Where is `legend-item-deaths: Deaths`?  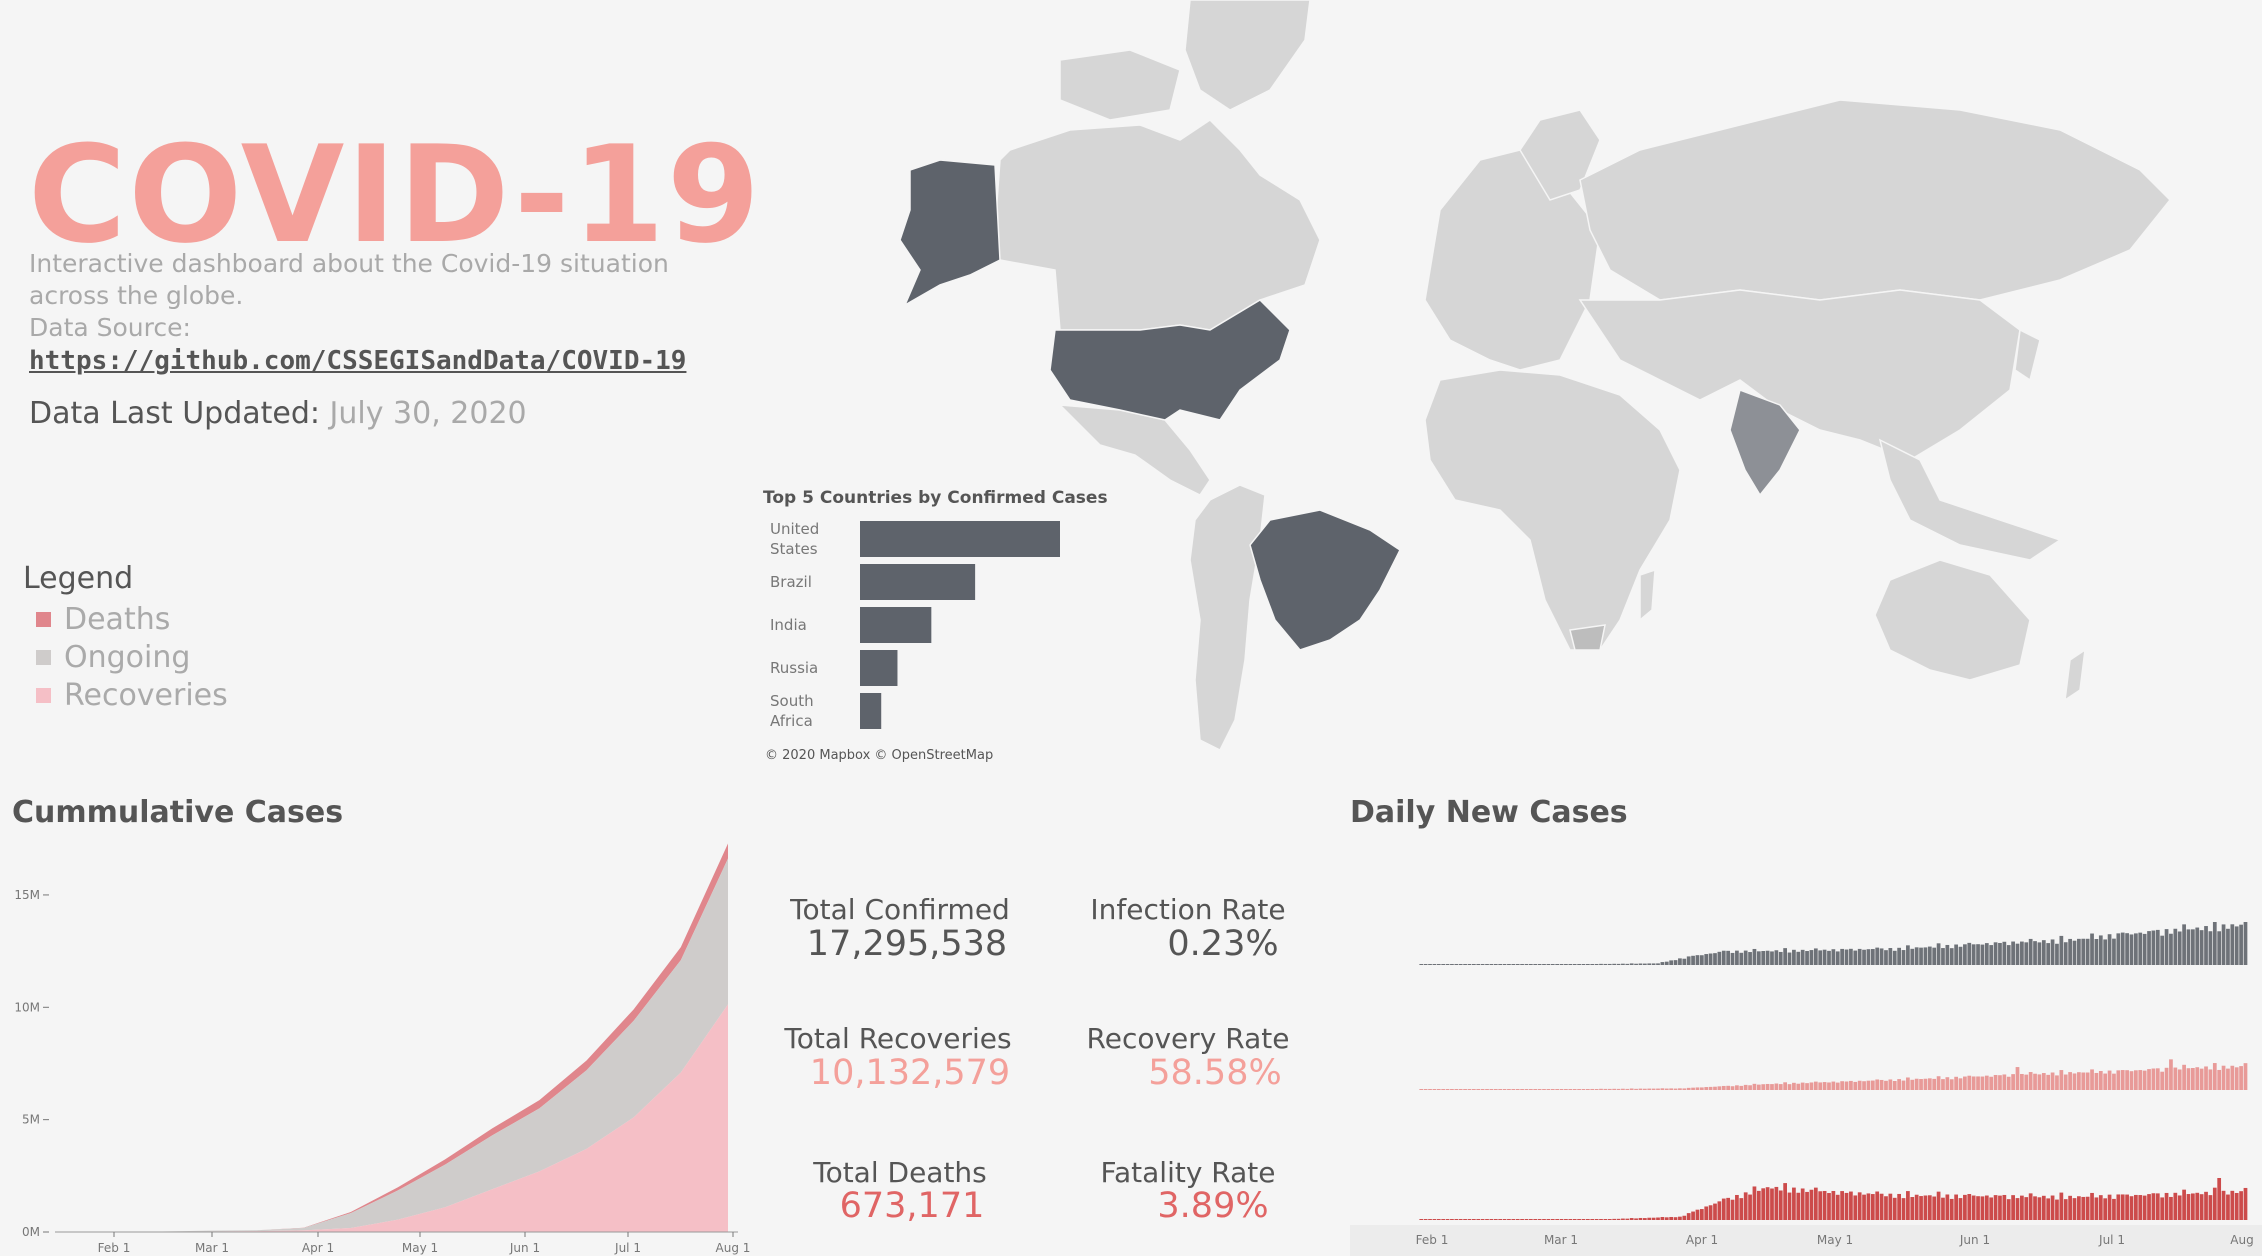 legend-item-deaths: Deaths is located at coordinates (125, 619).